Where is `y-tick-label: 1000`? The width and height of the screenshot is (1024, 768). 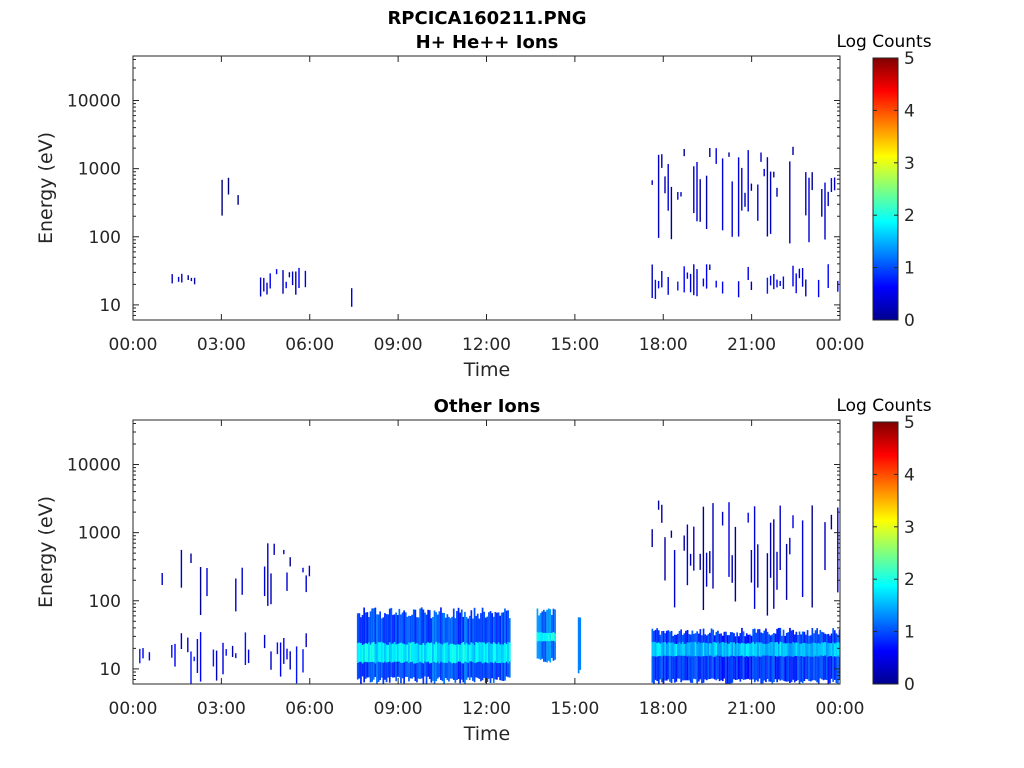 y-tick-label: 1000 is located at coordinates (99, 534).